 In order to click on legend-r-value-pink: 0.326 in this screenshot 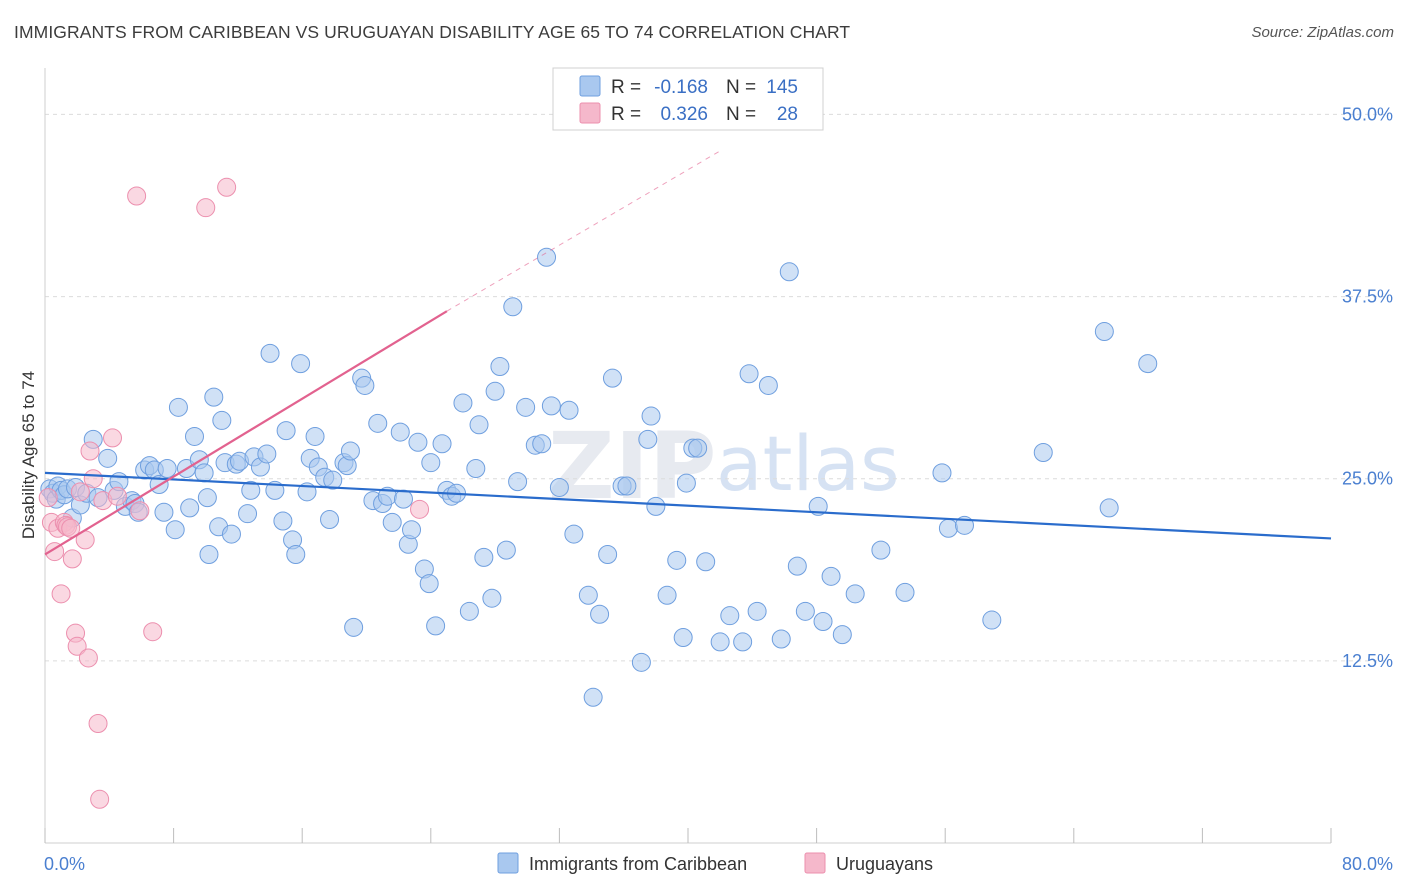, I will do `click(684, 114)`.